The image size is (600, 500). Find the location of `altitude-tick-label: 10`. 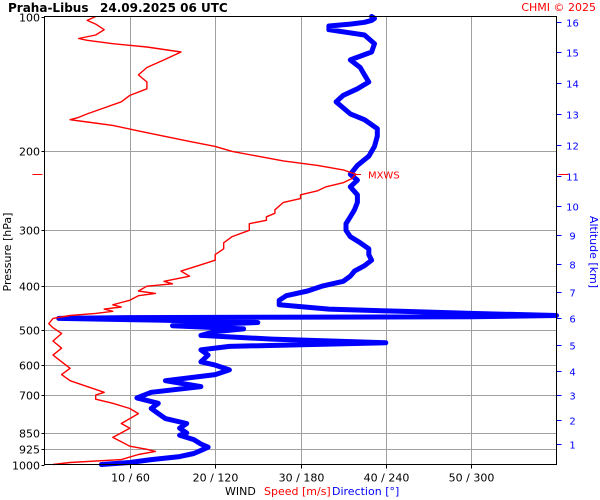

altitude-tick-label: 10 is located at coordinates (572, 208).